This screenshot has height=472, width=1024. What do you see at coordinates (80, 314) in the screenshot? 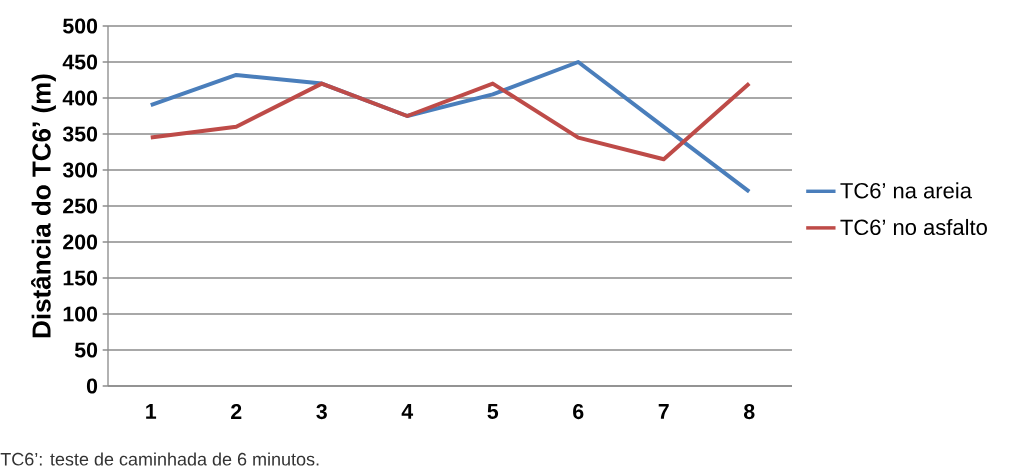
I see `y-tick-label: 100` at bounding box center [80, 314].